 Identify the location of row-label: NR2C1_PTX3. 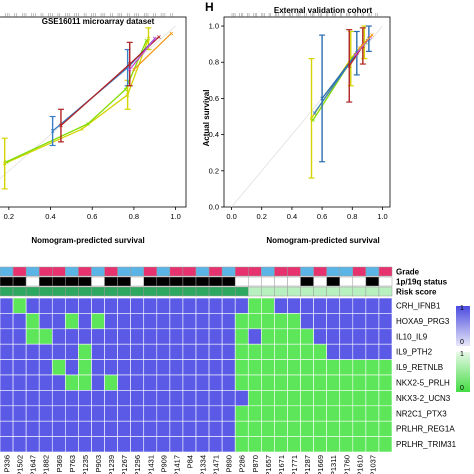
(421, 413).